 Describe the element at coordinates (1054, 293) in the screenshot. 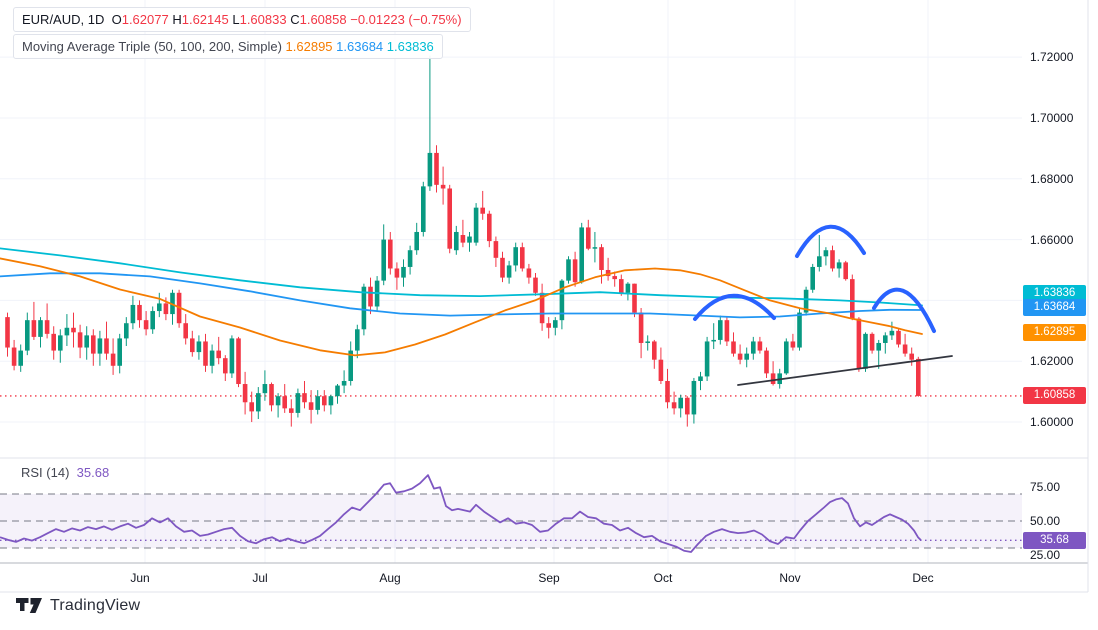

I see `ma-value-badge: 1.63836` at that location.